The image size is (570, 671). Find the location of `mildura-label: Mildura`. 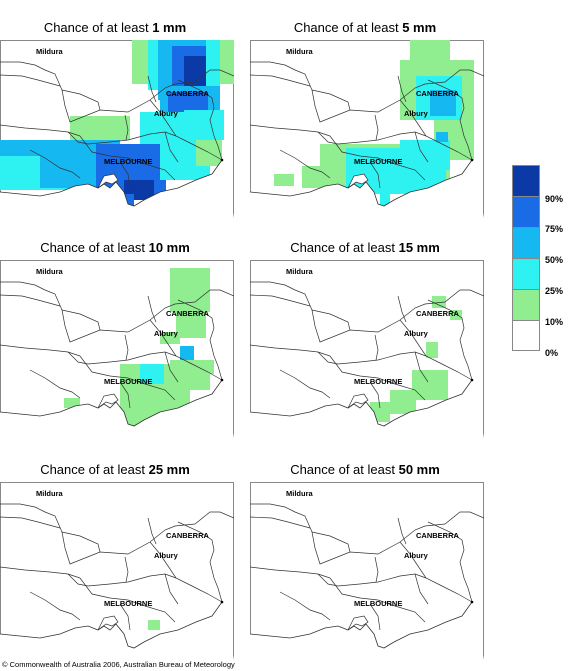

mildura-label: Mildura is located at coordinates (299, 271).